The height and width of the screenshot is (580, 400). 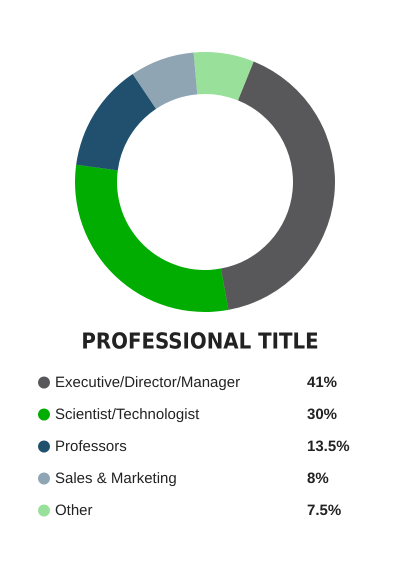 What do you see at coordinates (147, 382) in the screenshot?
I see `legend-label: Executive/Director/Manager` at bounding box center [147, 382].